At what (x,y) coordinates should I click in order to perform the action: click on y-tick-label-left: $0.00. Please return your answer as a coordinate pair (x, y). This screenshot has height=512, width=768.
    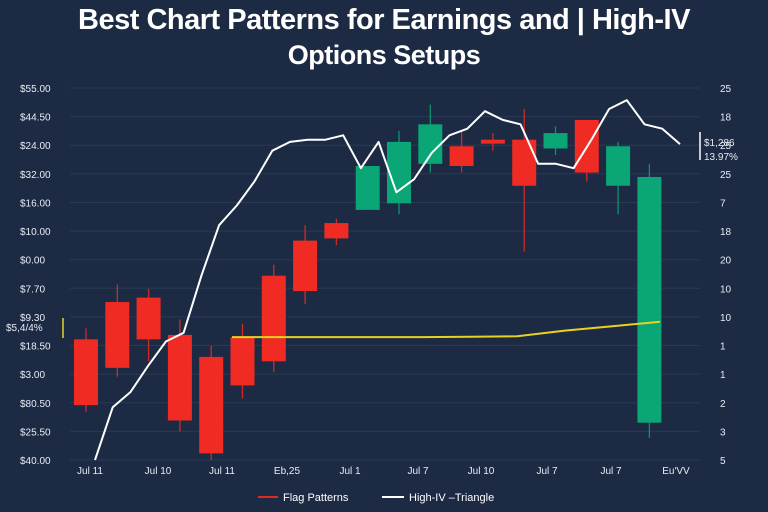
    Looking at the image, I should click on (32, 261).